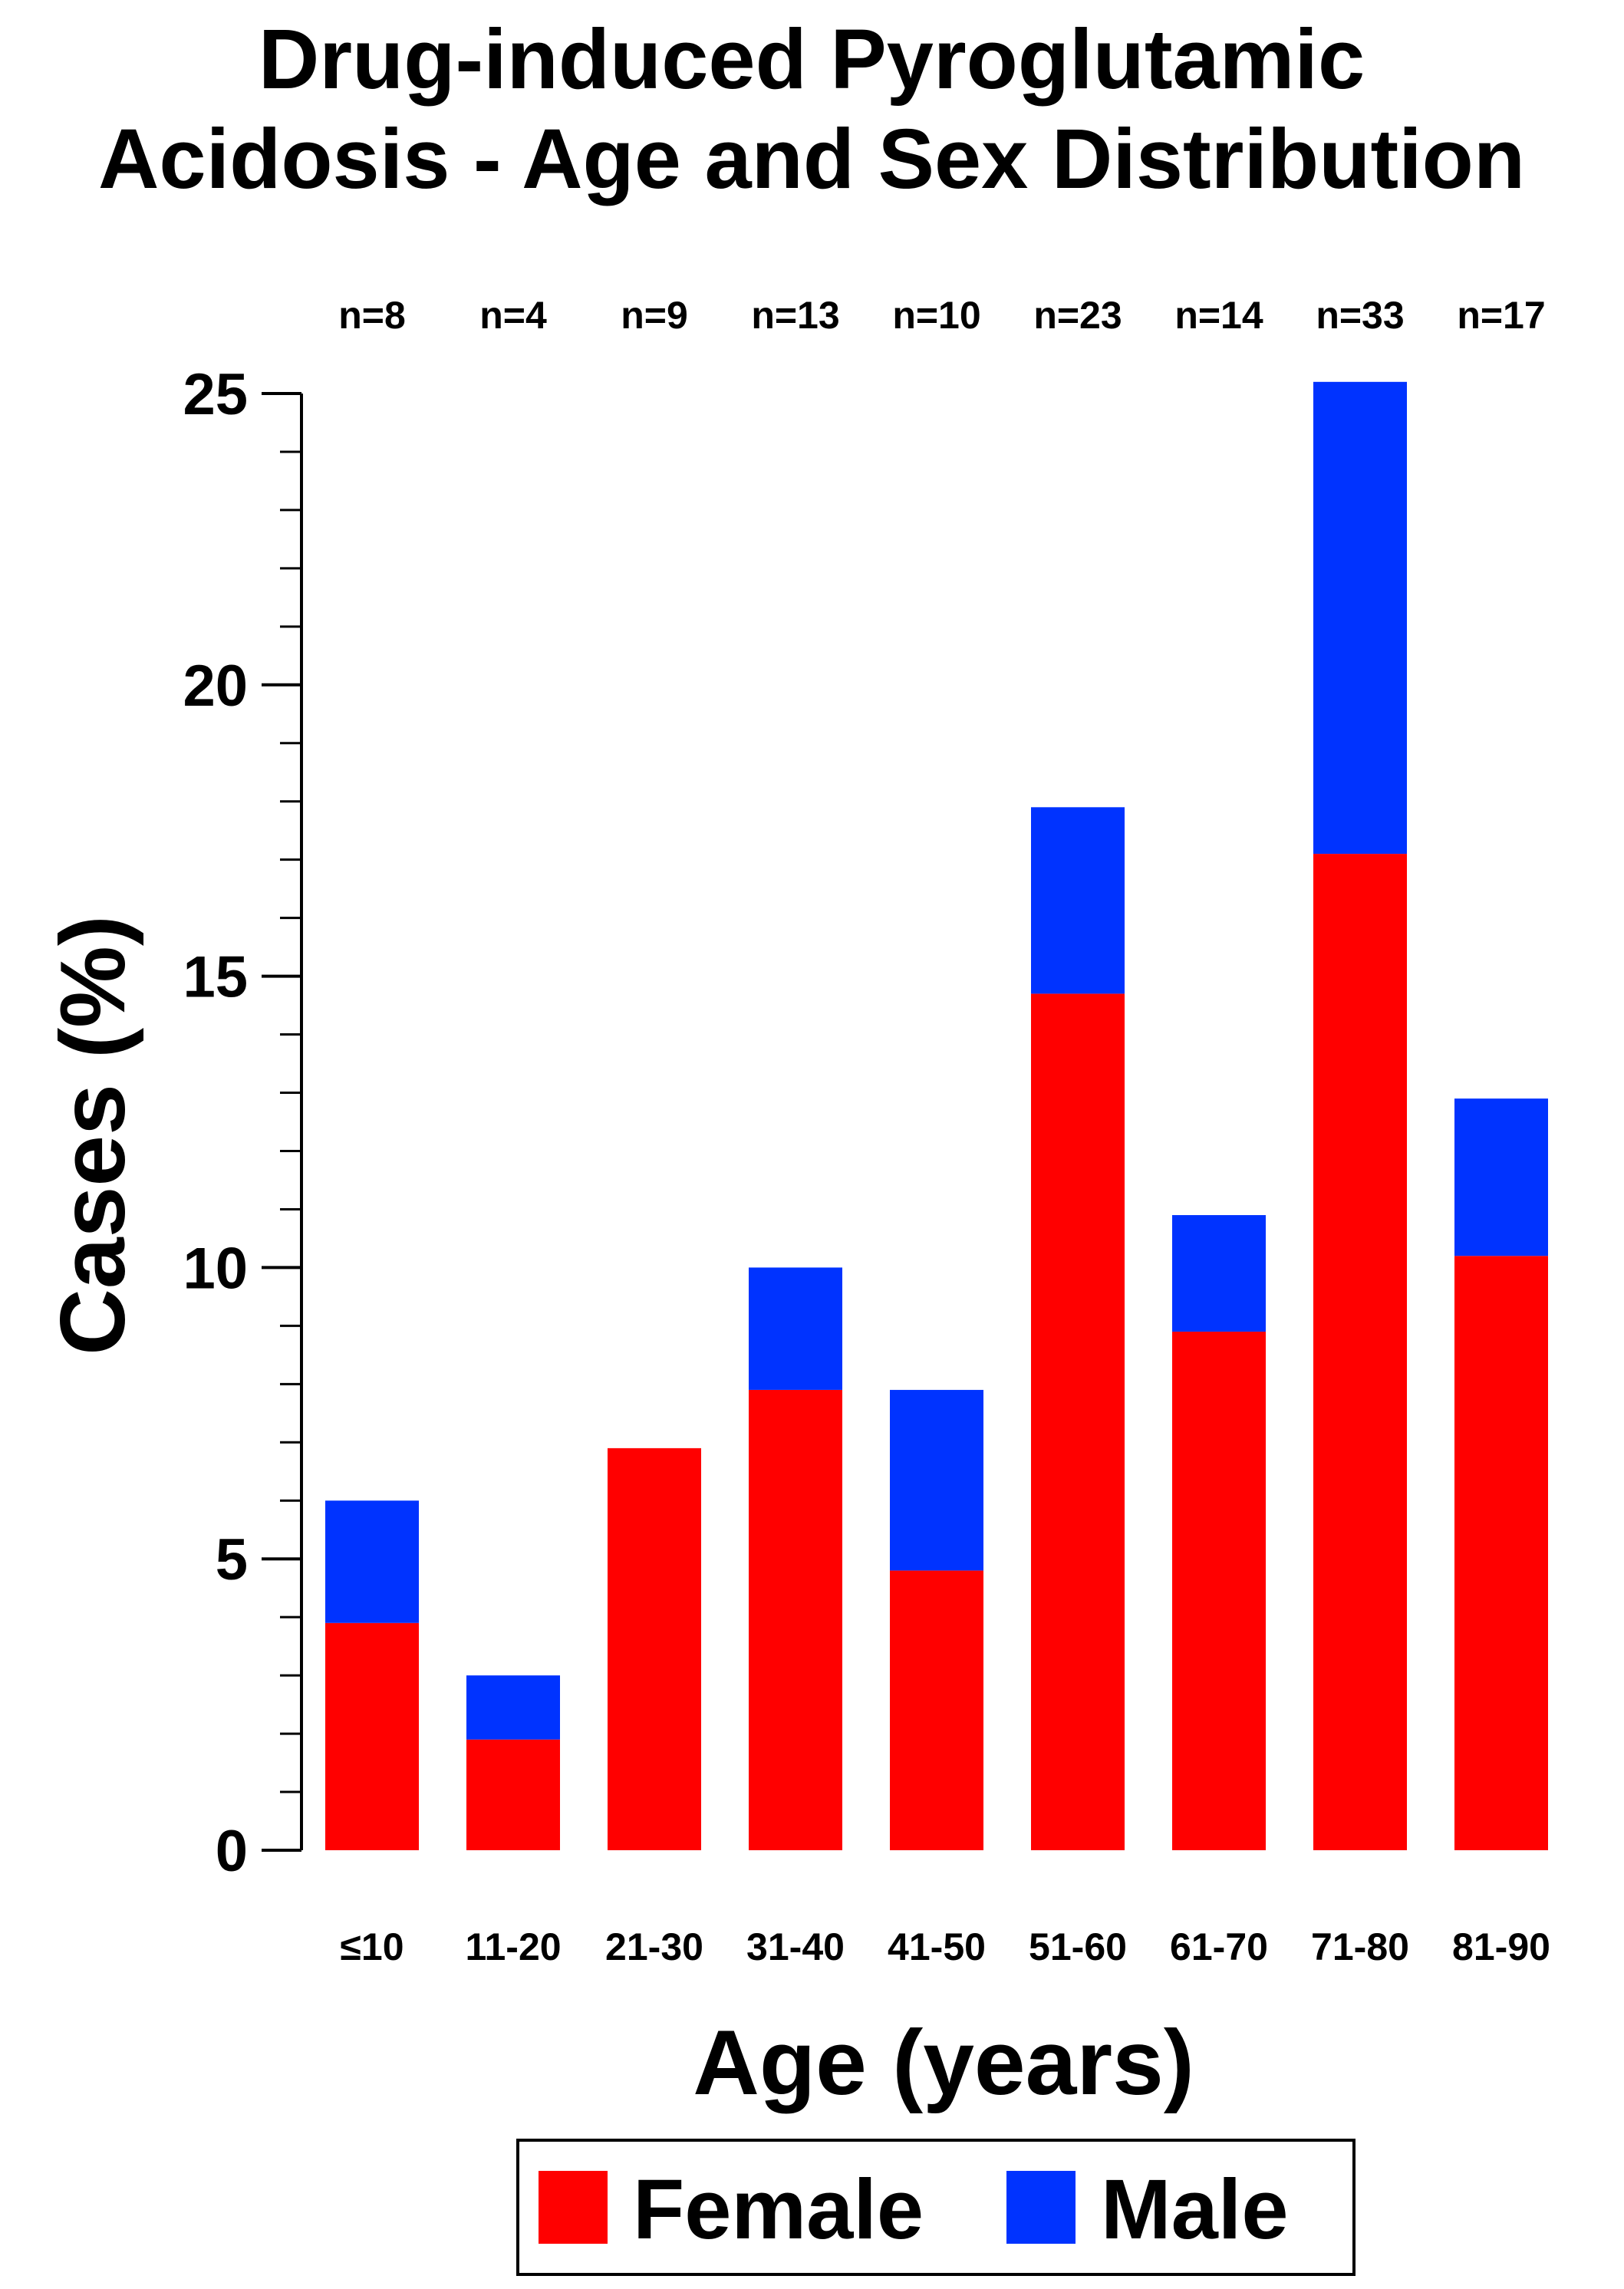 This screenshot has width=1624, height=2289. I want to click on sample-size-labels: n=8 n=4 n=9 n=13 n=10 n=23 n=14 n=33 n=17, so click(941, 315).